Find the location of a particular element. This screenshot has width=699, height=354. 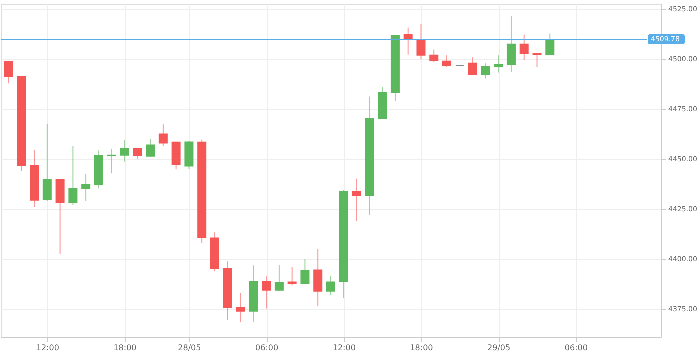

x-tick-label: 29/05 is located at coordinates (499, 348).